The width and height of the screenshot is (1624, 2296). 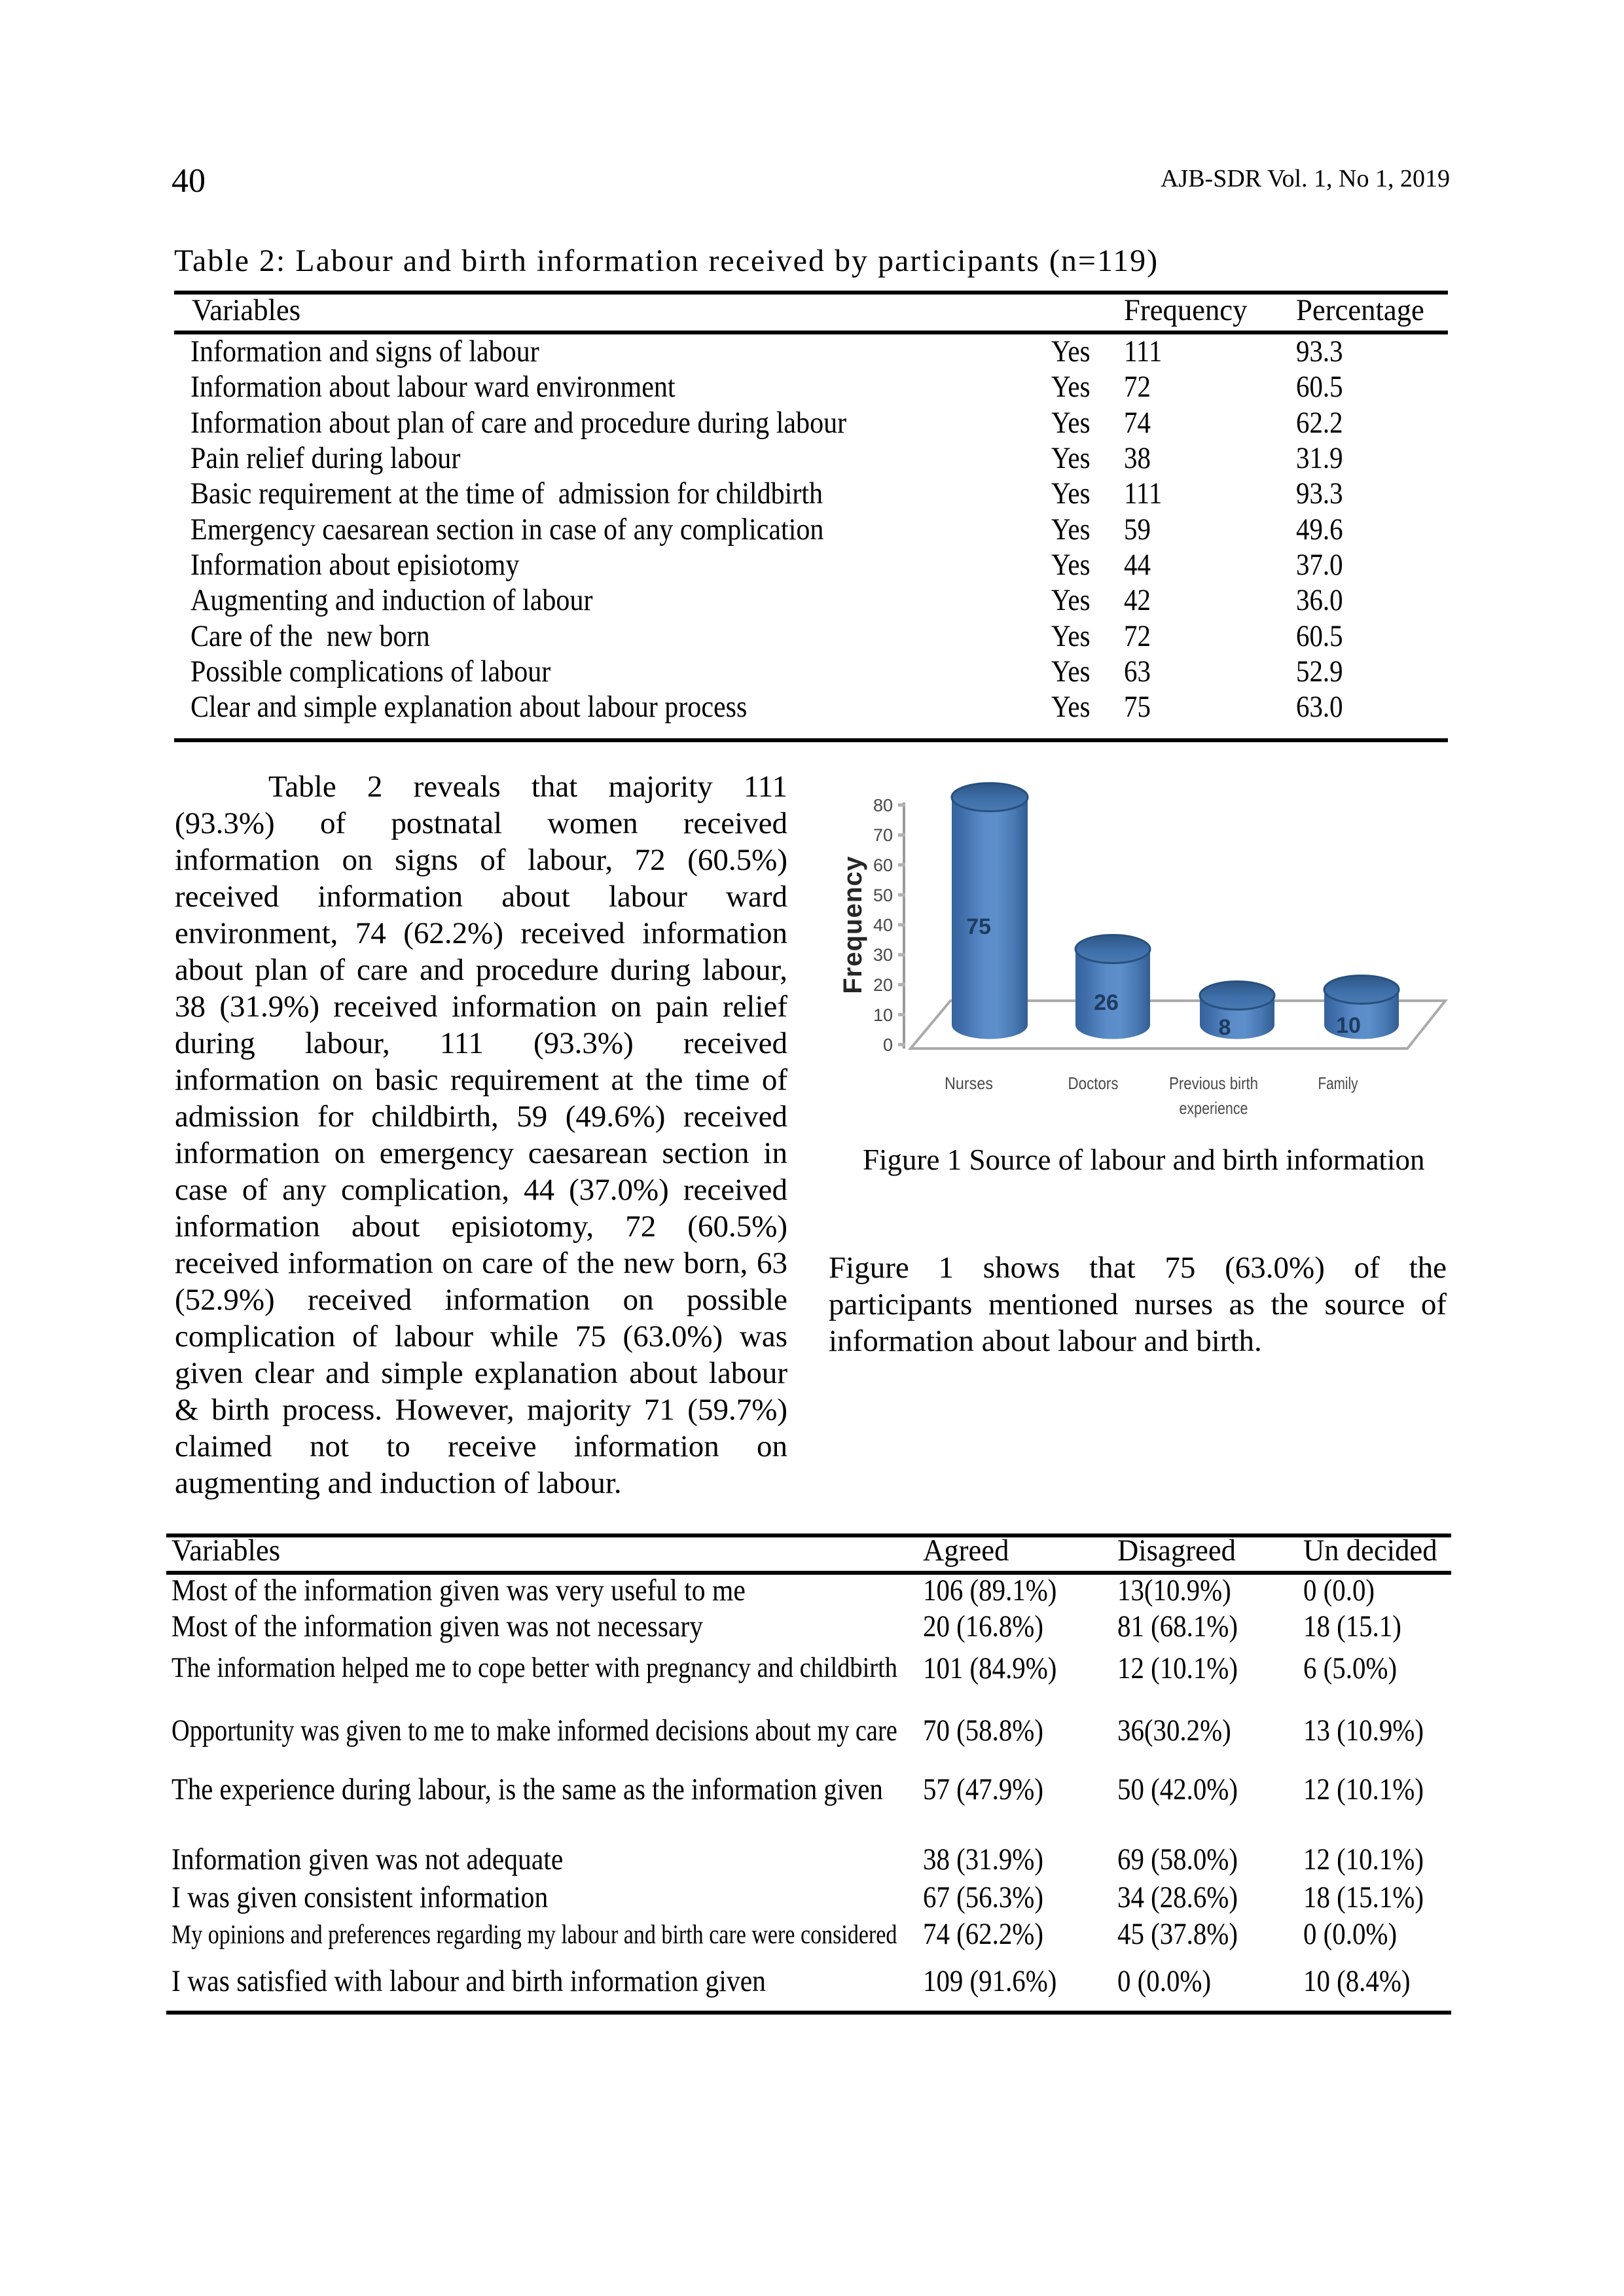 I want to click on svg-text: Previous birth, so click(x=1213, y=1083).